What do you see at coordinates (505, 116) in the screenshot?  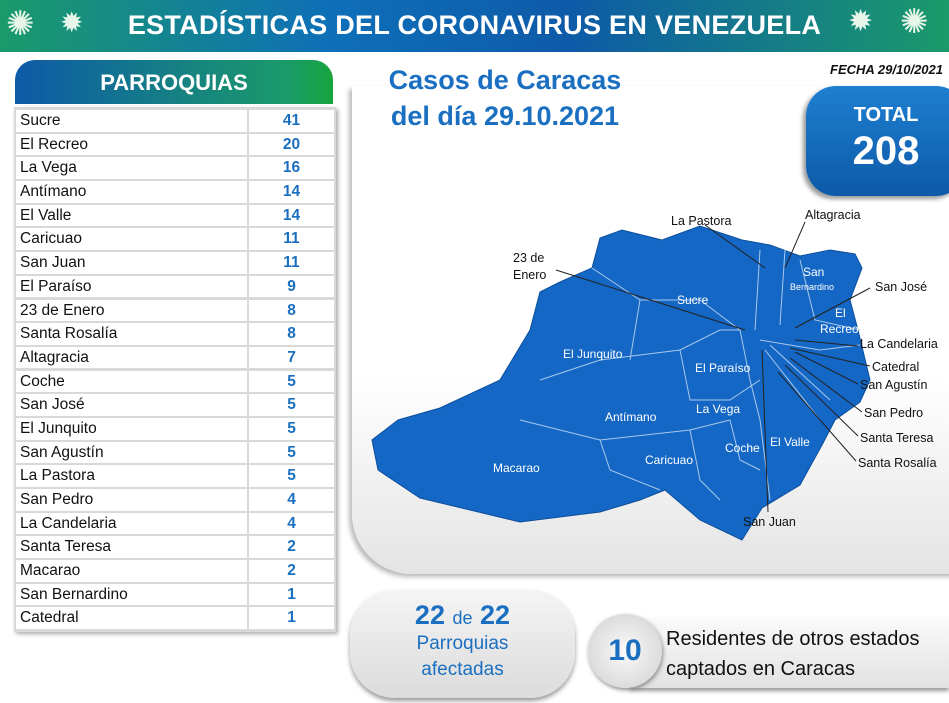 I see `cases-heading-line2: del día 29.10.2021` at bounding box center [505, 116].